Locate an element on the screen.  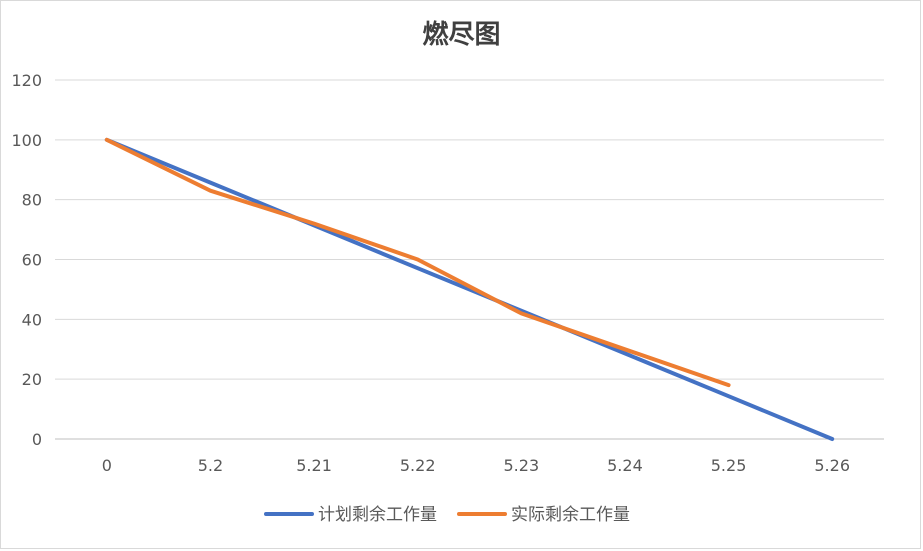
y-tick-label: 40 is located at coordinates (32, 319).